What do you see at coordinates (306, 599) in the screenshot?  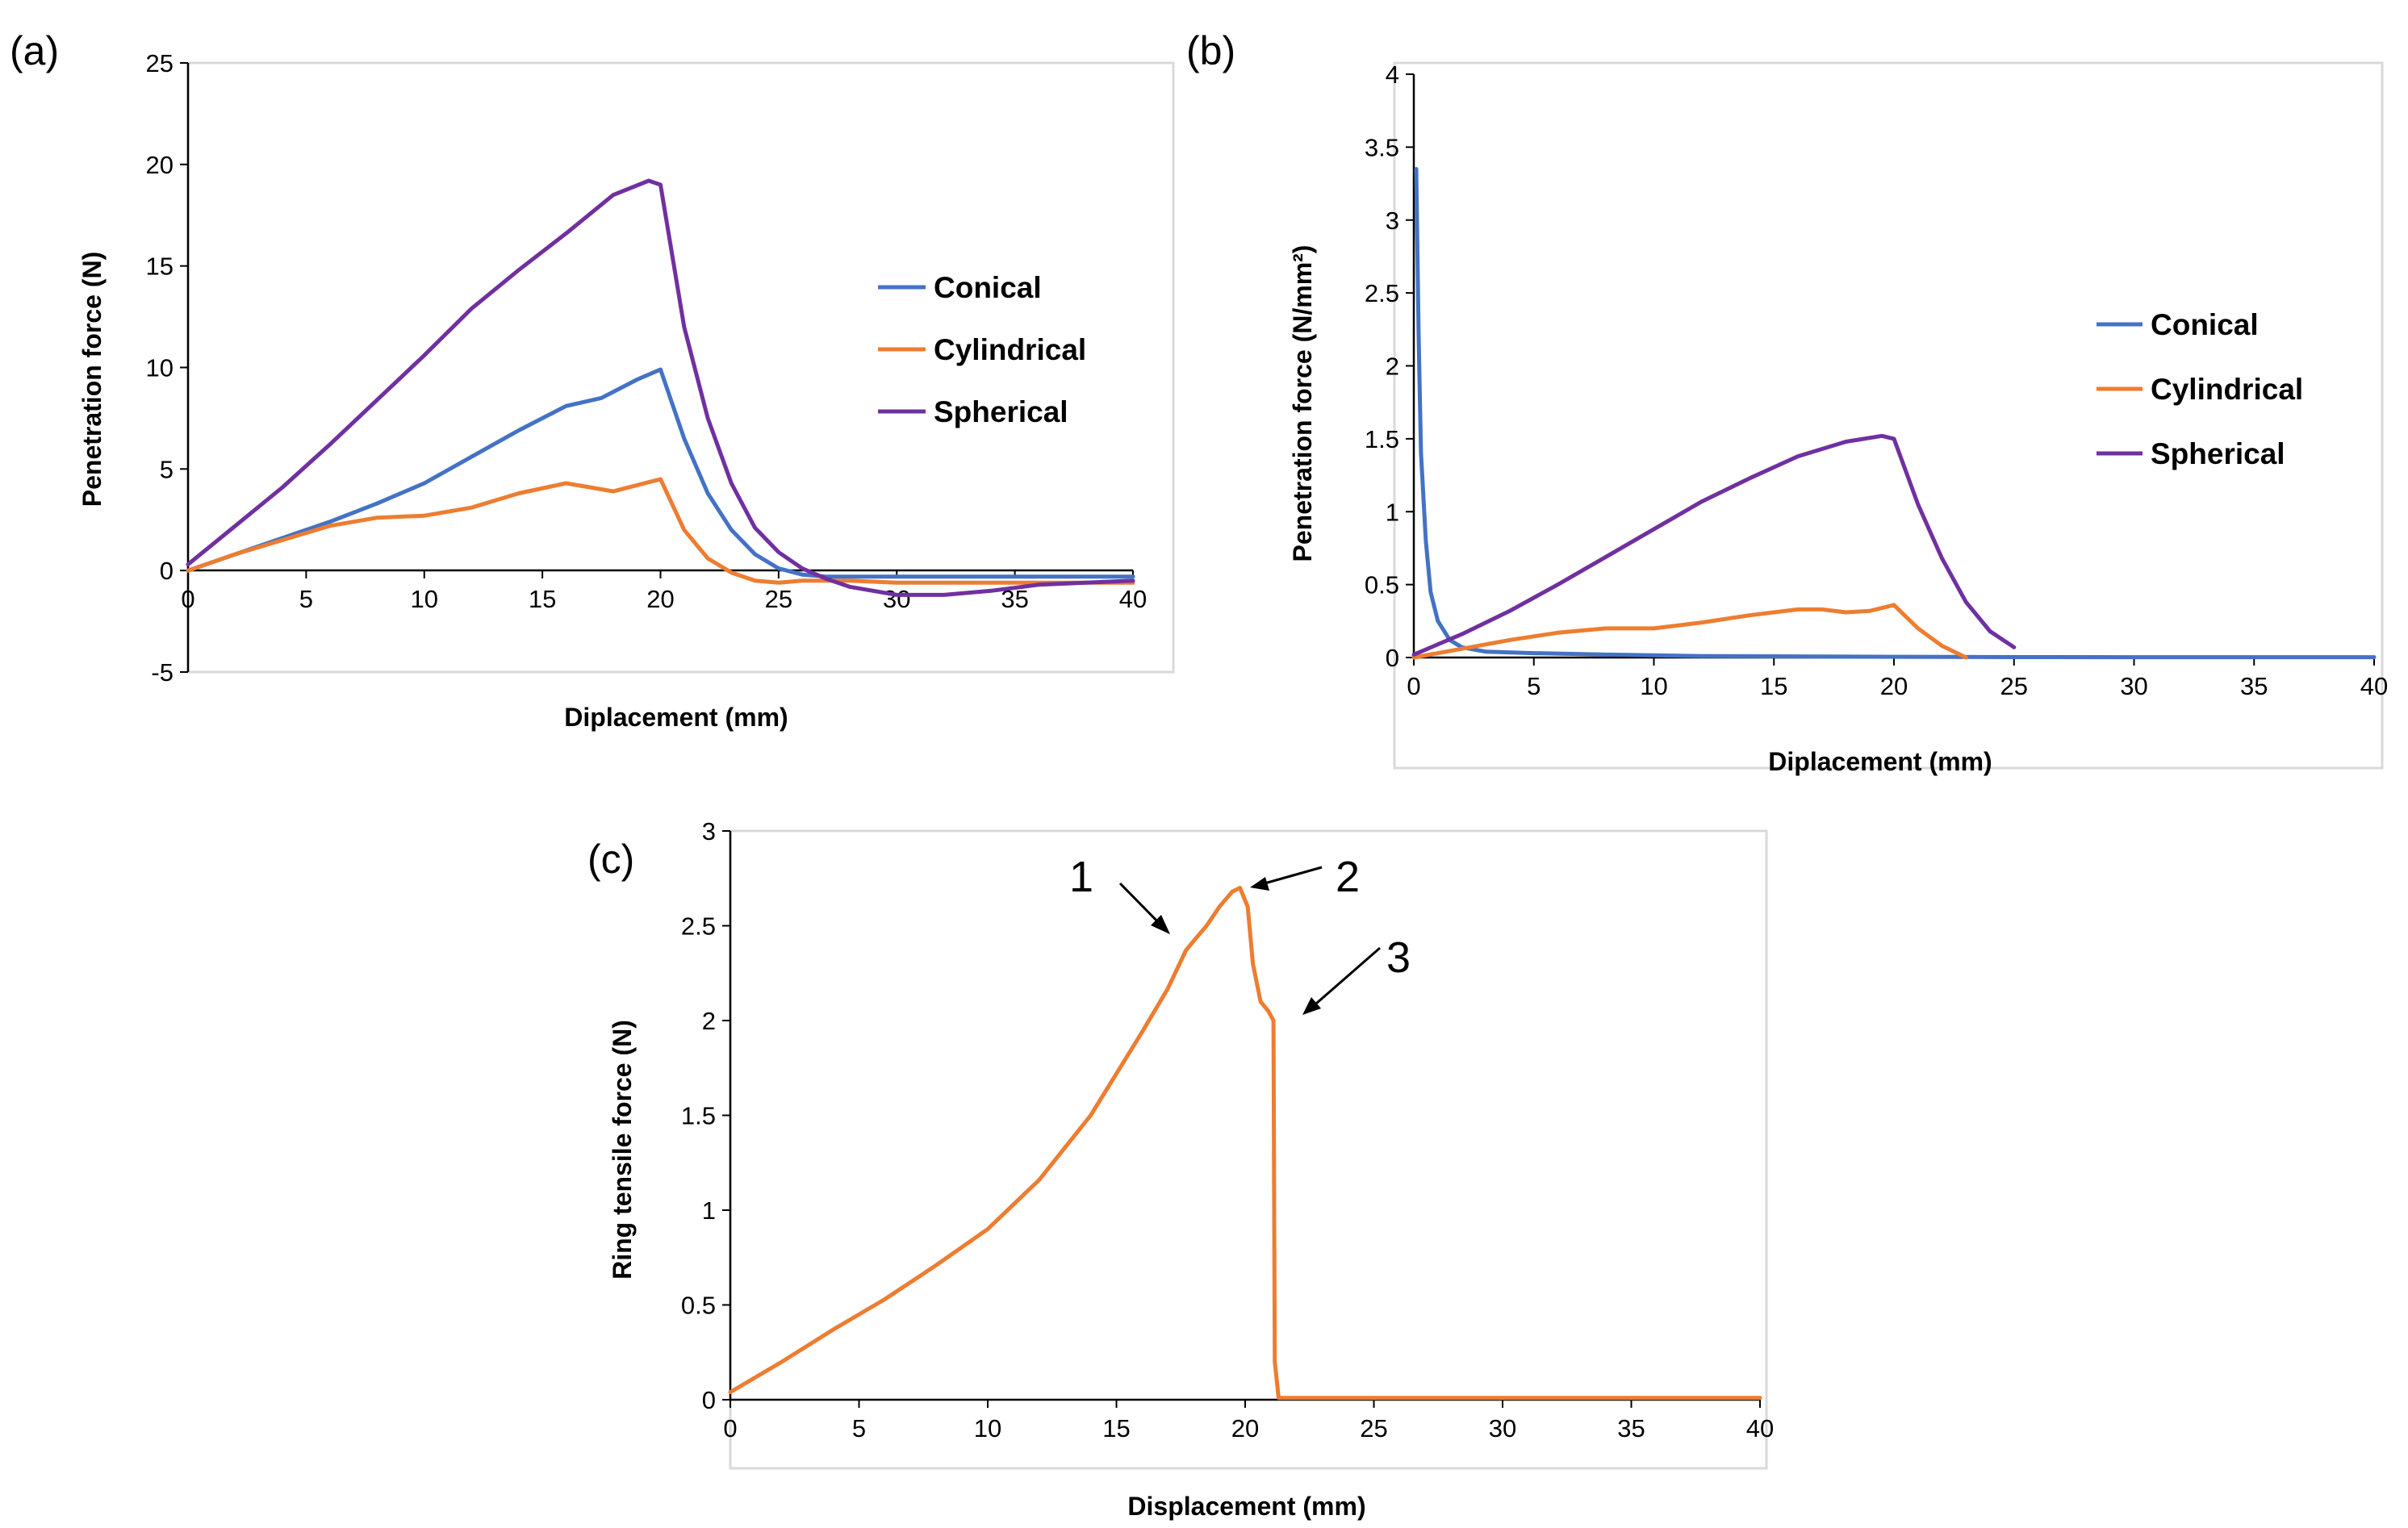 I see `x-tick-label-a: 5` at bounding box center [306, 599].